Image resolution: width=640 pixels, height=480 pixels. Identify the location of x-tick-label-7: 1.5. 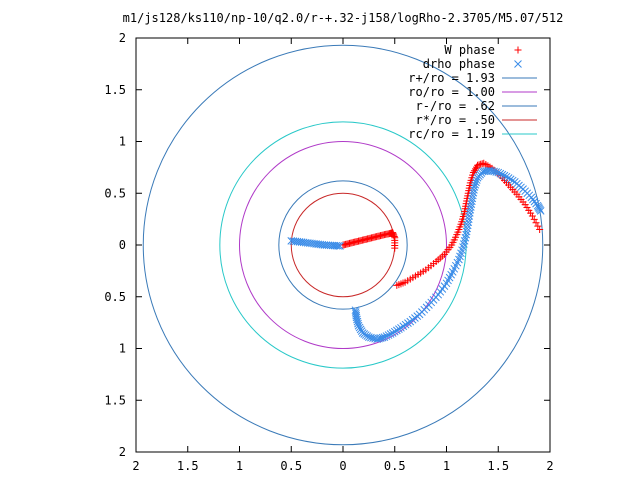
(498, 466).